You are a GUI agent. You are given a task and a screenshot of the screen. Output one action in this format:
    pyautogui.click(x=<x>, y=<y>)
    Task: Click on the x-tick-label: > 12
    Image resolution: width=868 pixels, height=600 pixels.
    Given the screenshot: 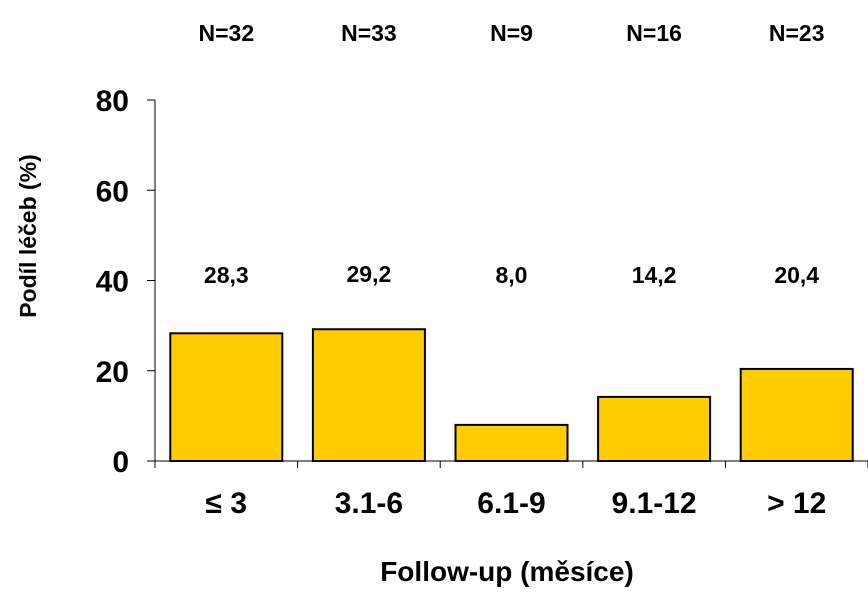 What is the action you would take?
    pyautogui.click(x=796, y=503)
    